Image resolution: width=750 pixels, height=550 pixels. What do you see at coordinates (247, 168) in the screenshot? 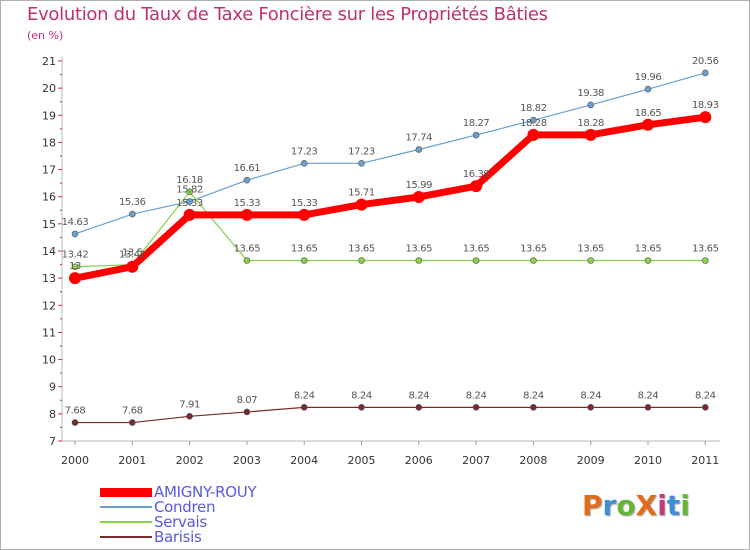
I see `data-label: 16.61` at bounding box center [247, 168].